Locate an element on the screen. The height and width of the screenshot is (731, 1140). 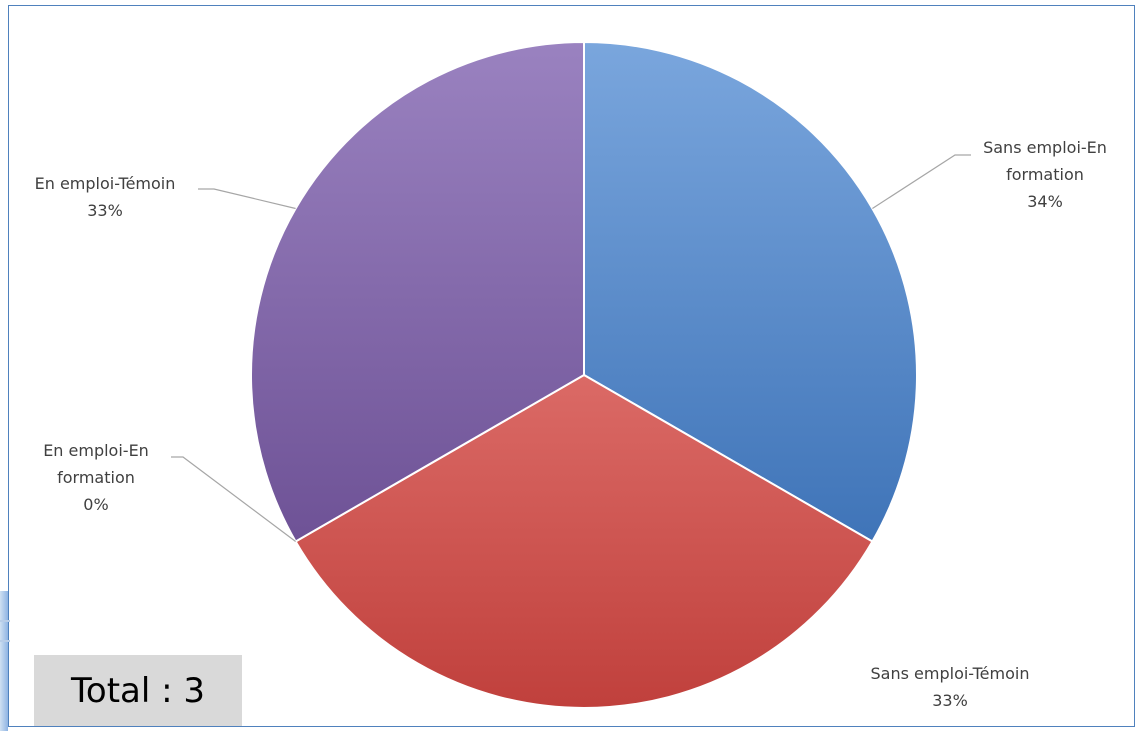
slide-decoration is located at coordinates (4, 661).